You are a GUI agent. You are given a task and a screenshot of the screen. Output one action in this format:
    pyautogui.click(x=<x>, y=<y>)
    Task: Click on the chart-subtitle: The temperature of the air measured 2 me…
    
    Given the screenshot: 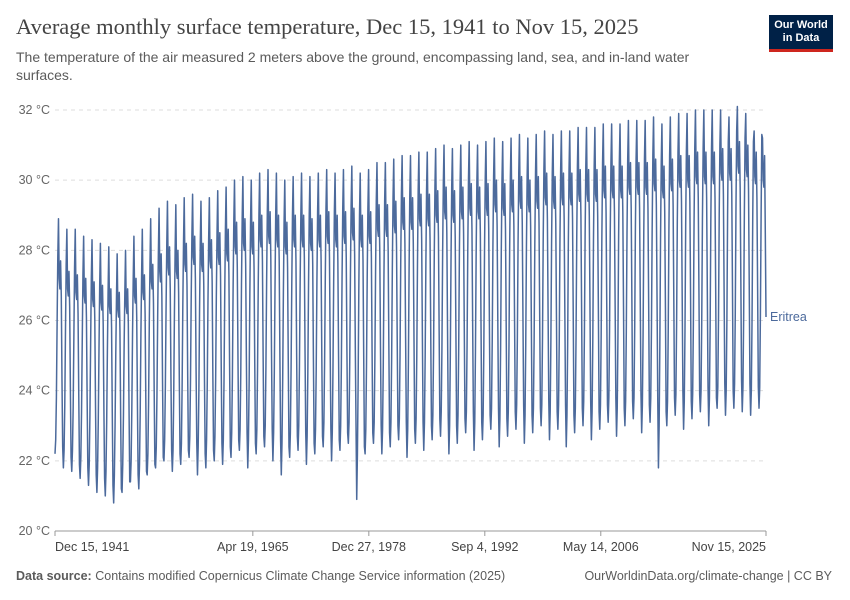 What is the action you would take?
    pyautogui.click(x=353, y=66)
    